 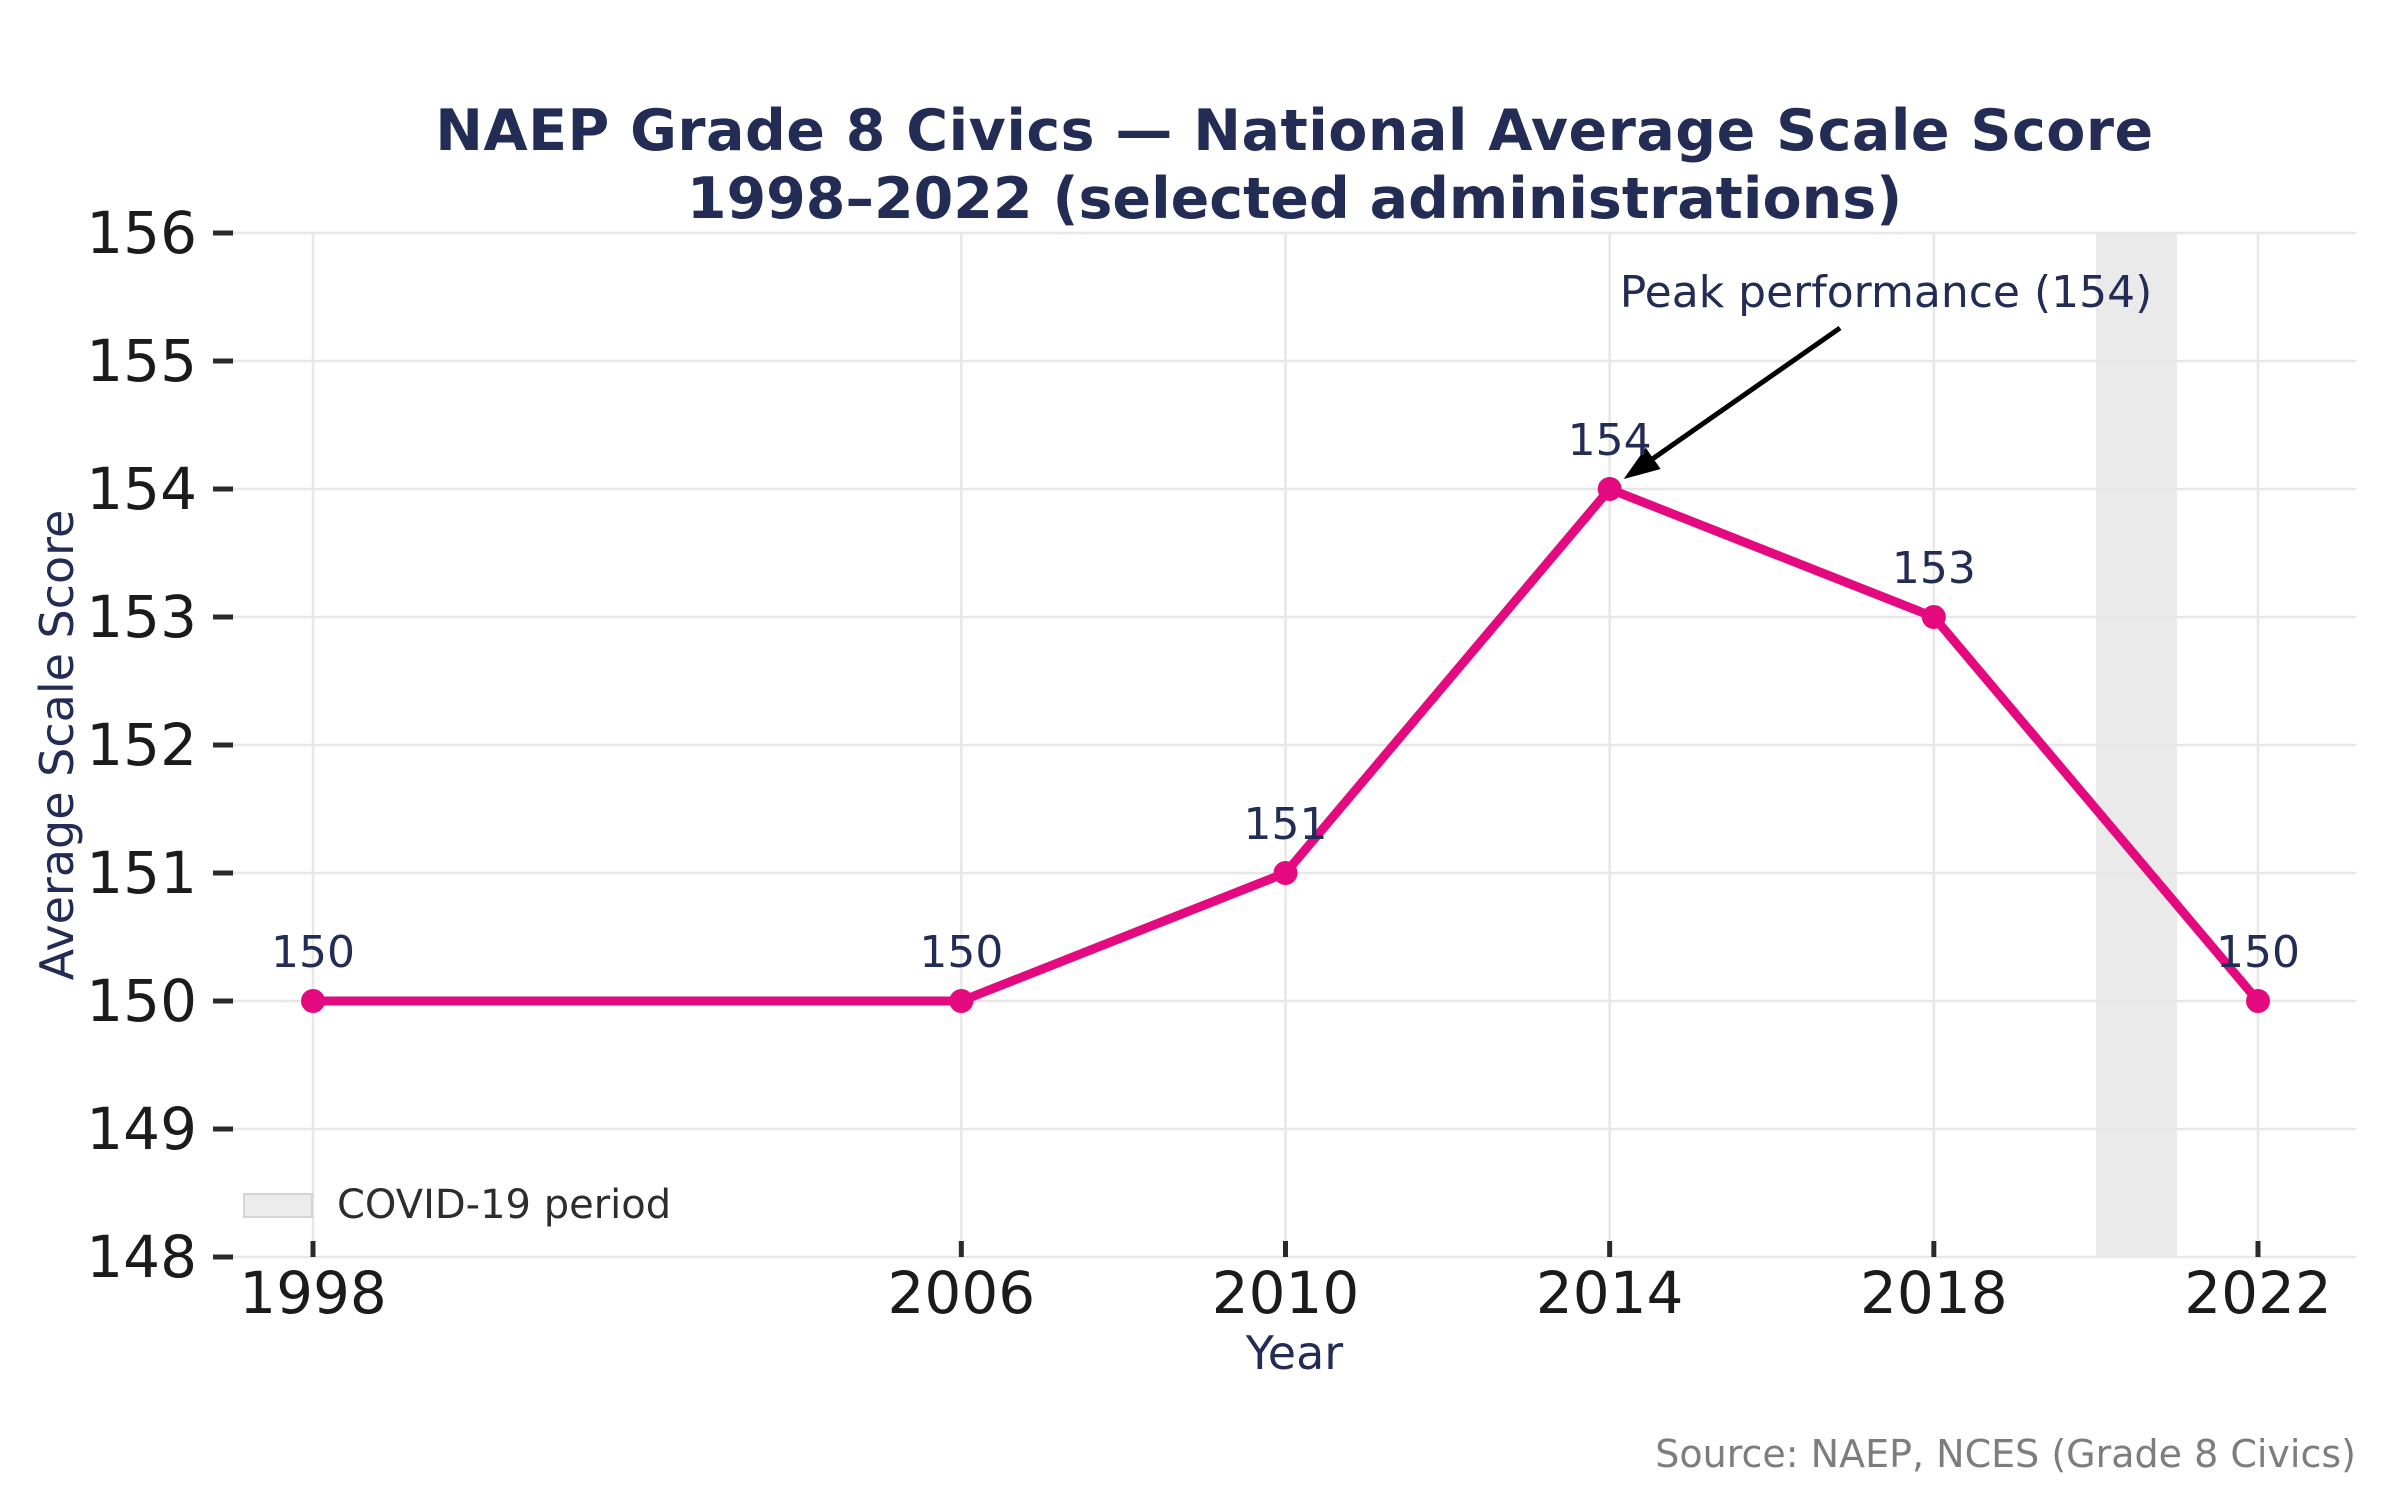 I want to click on legend-covid-label: COVID-19 period, so click(x=504, y=1205).